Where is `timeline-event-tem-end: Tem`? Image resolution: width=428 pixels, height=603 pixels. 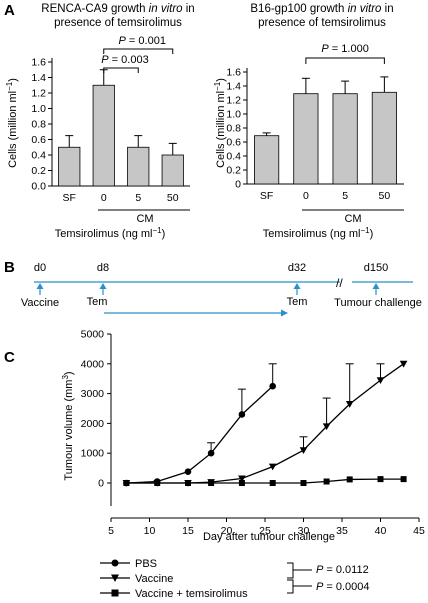
timeline-event-tem-end: Tem is located at coordinates (297, 302).